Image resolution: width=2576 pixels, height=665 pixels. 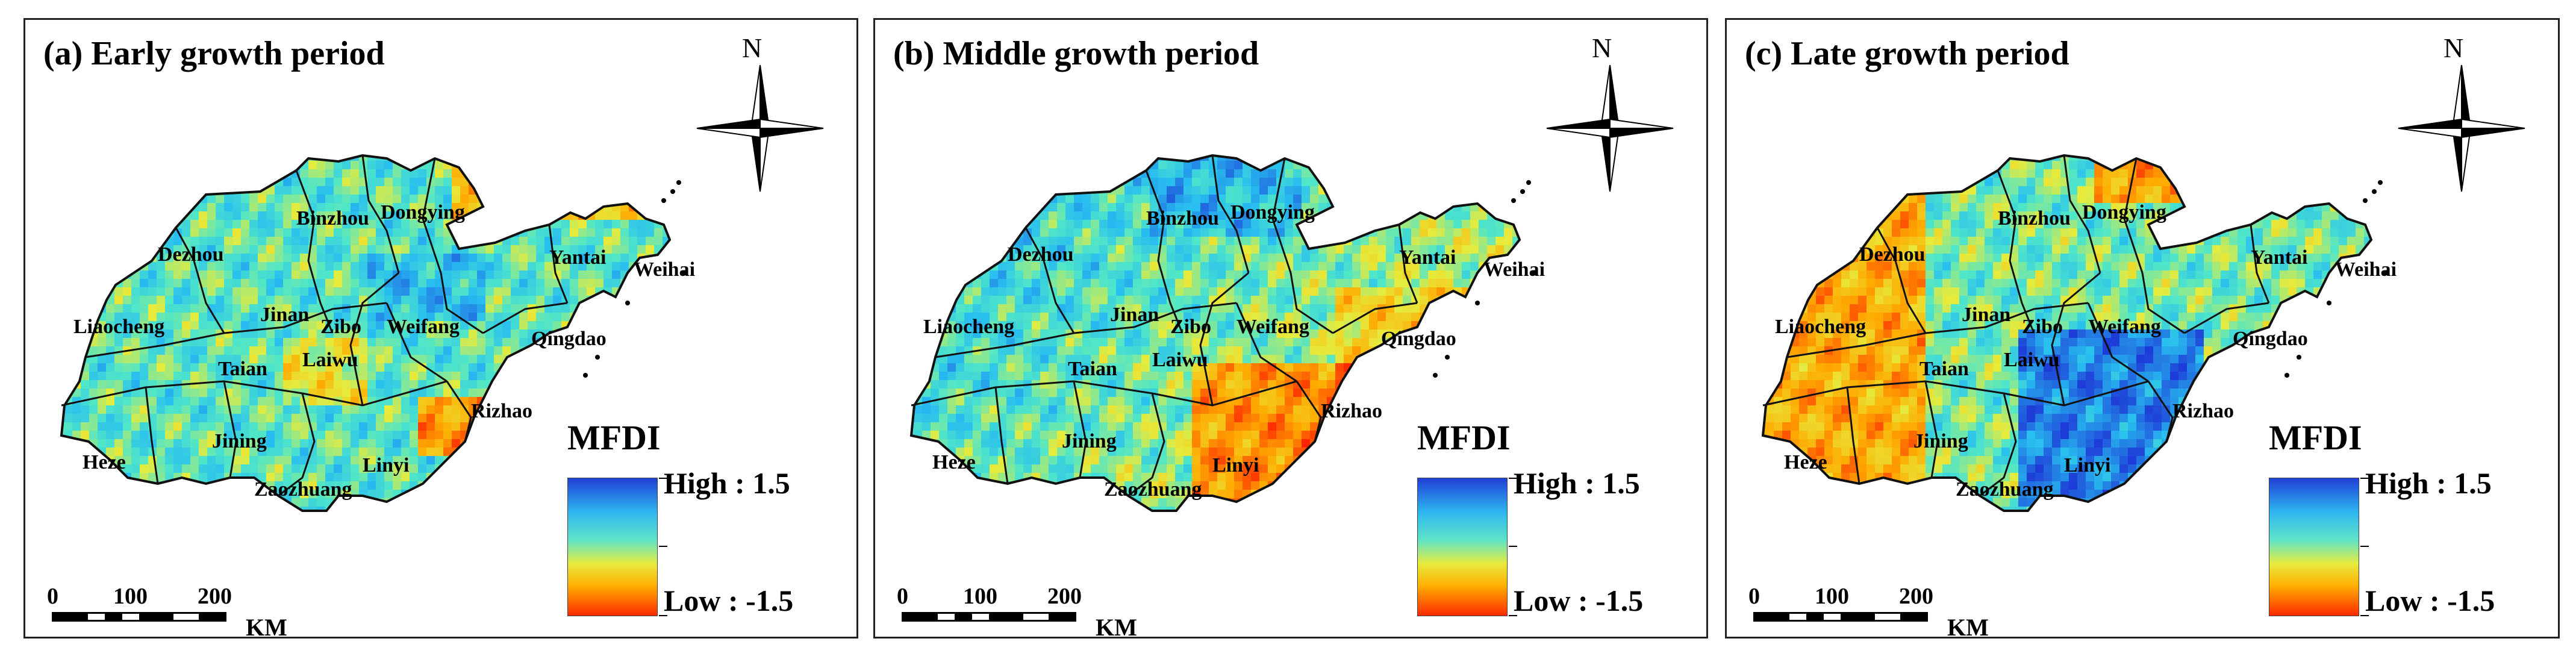 I want to click on province-outline, so click(x=2067, y=333).